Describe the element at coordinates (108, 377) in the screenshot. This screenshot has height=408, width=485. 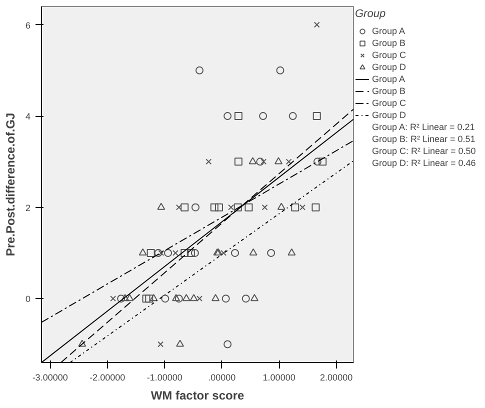
I see `x-tick-label: -2.00000` at that location.